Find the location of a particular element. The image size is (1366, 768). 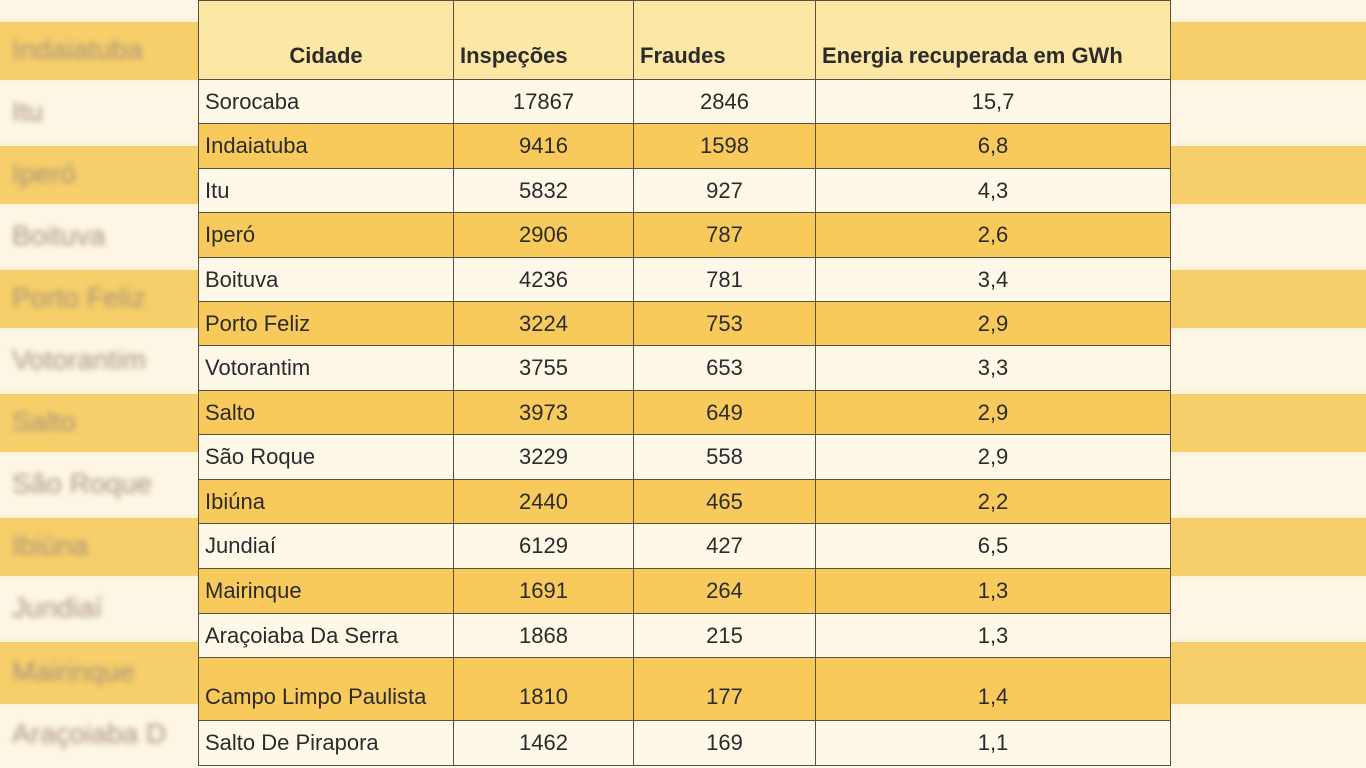

table-row: Mairinque 1691 264 1,3 is located at coordinates (684, 591).